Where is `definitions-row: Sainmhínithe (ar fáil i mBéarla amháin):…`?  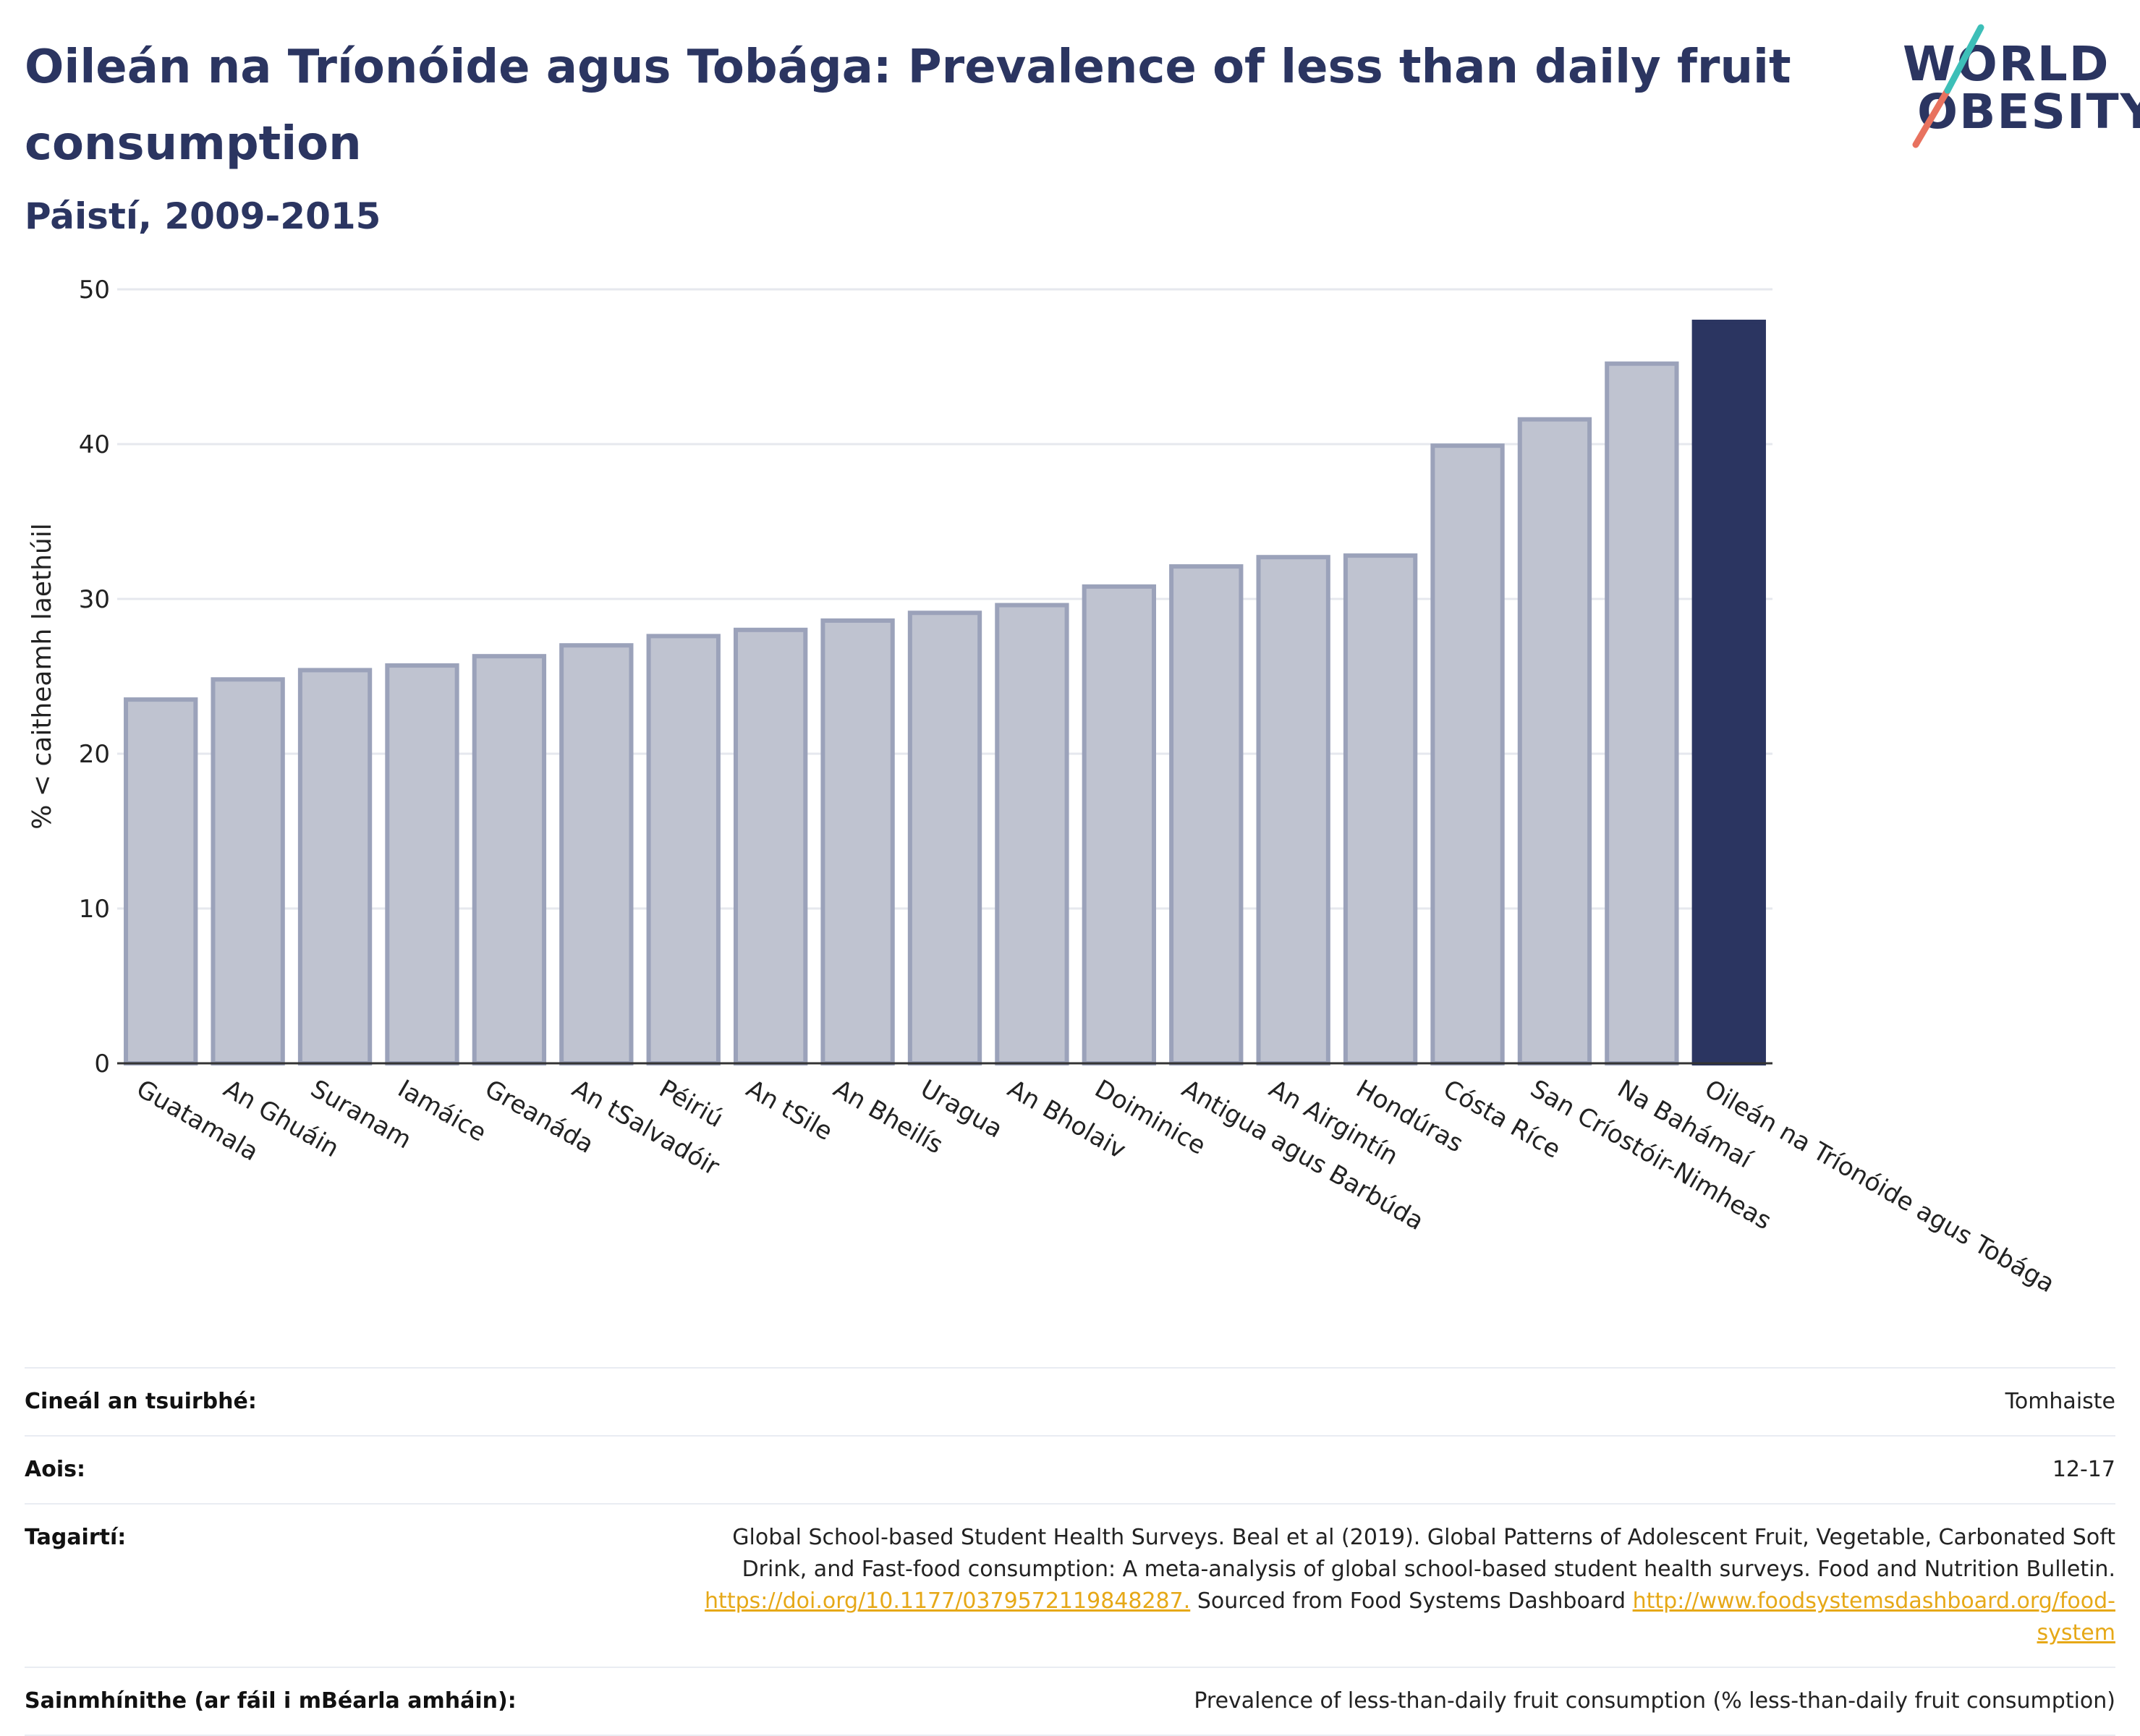
definitions-row: Sainmhínithe (ar fáil i mBéarla amháin):… is located at coordinates (1070, 1702).